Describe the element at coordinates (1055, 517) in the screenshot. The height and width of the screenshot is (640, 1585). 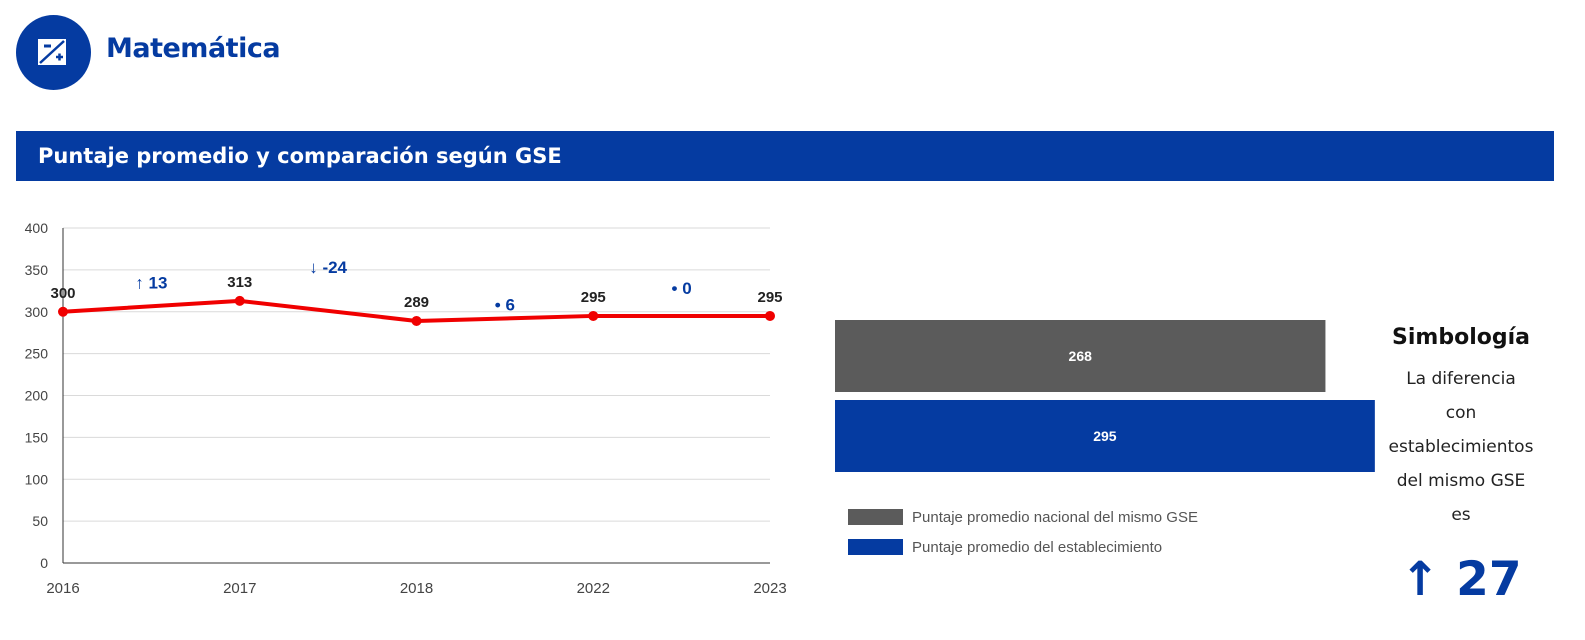
I see `legend-label: Puntaje promedio nacional del mismo GSE` at that location.